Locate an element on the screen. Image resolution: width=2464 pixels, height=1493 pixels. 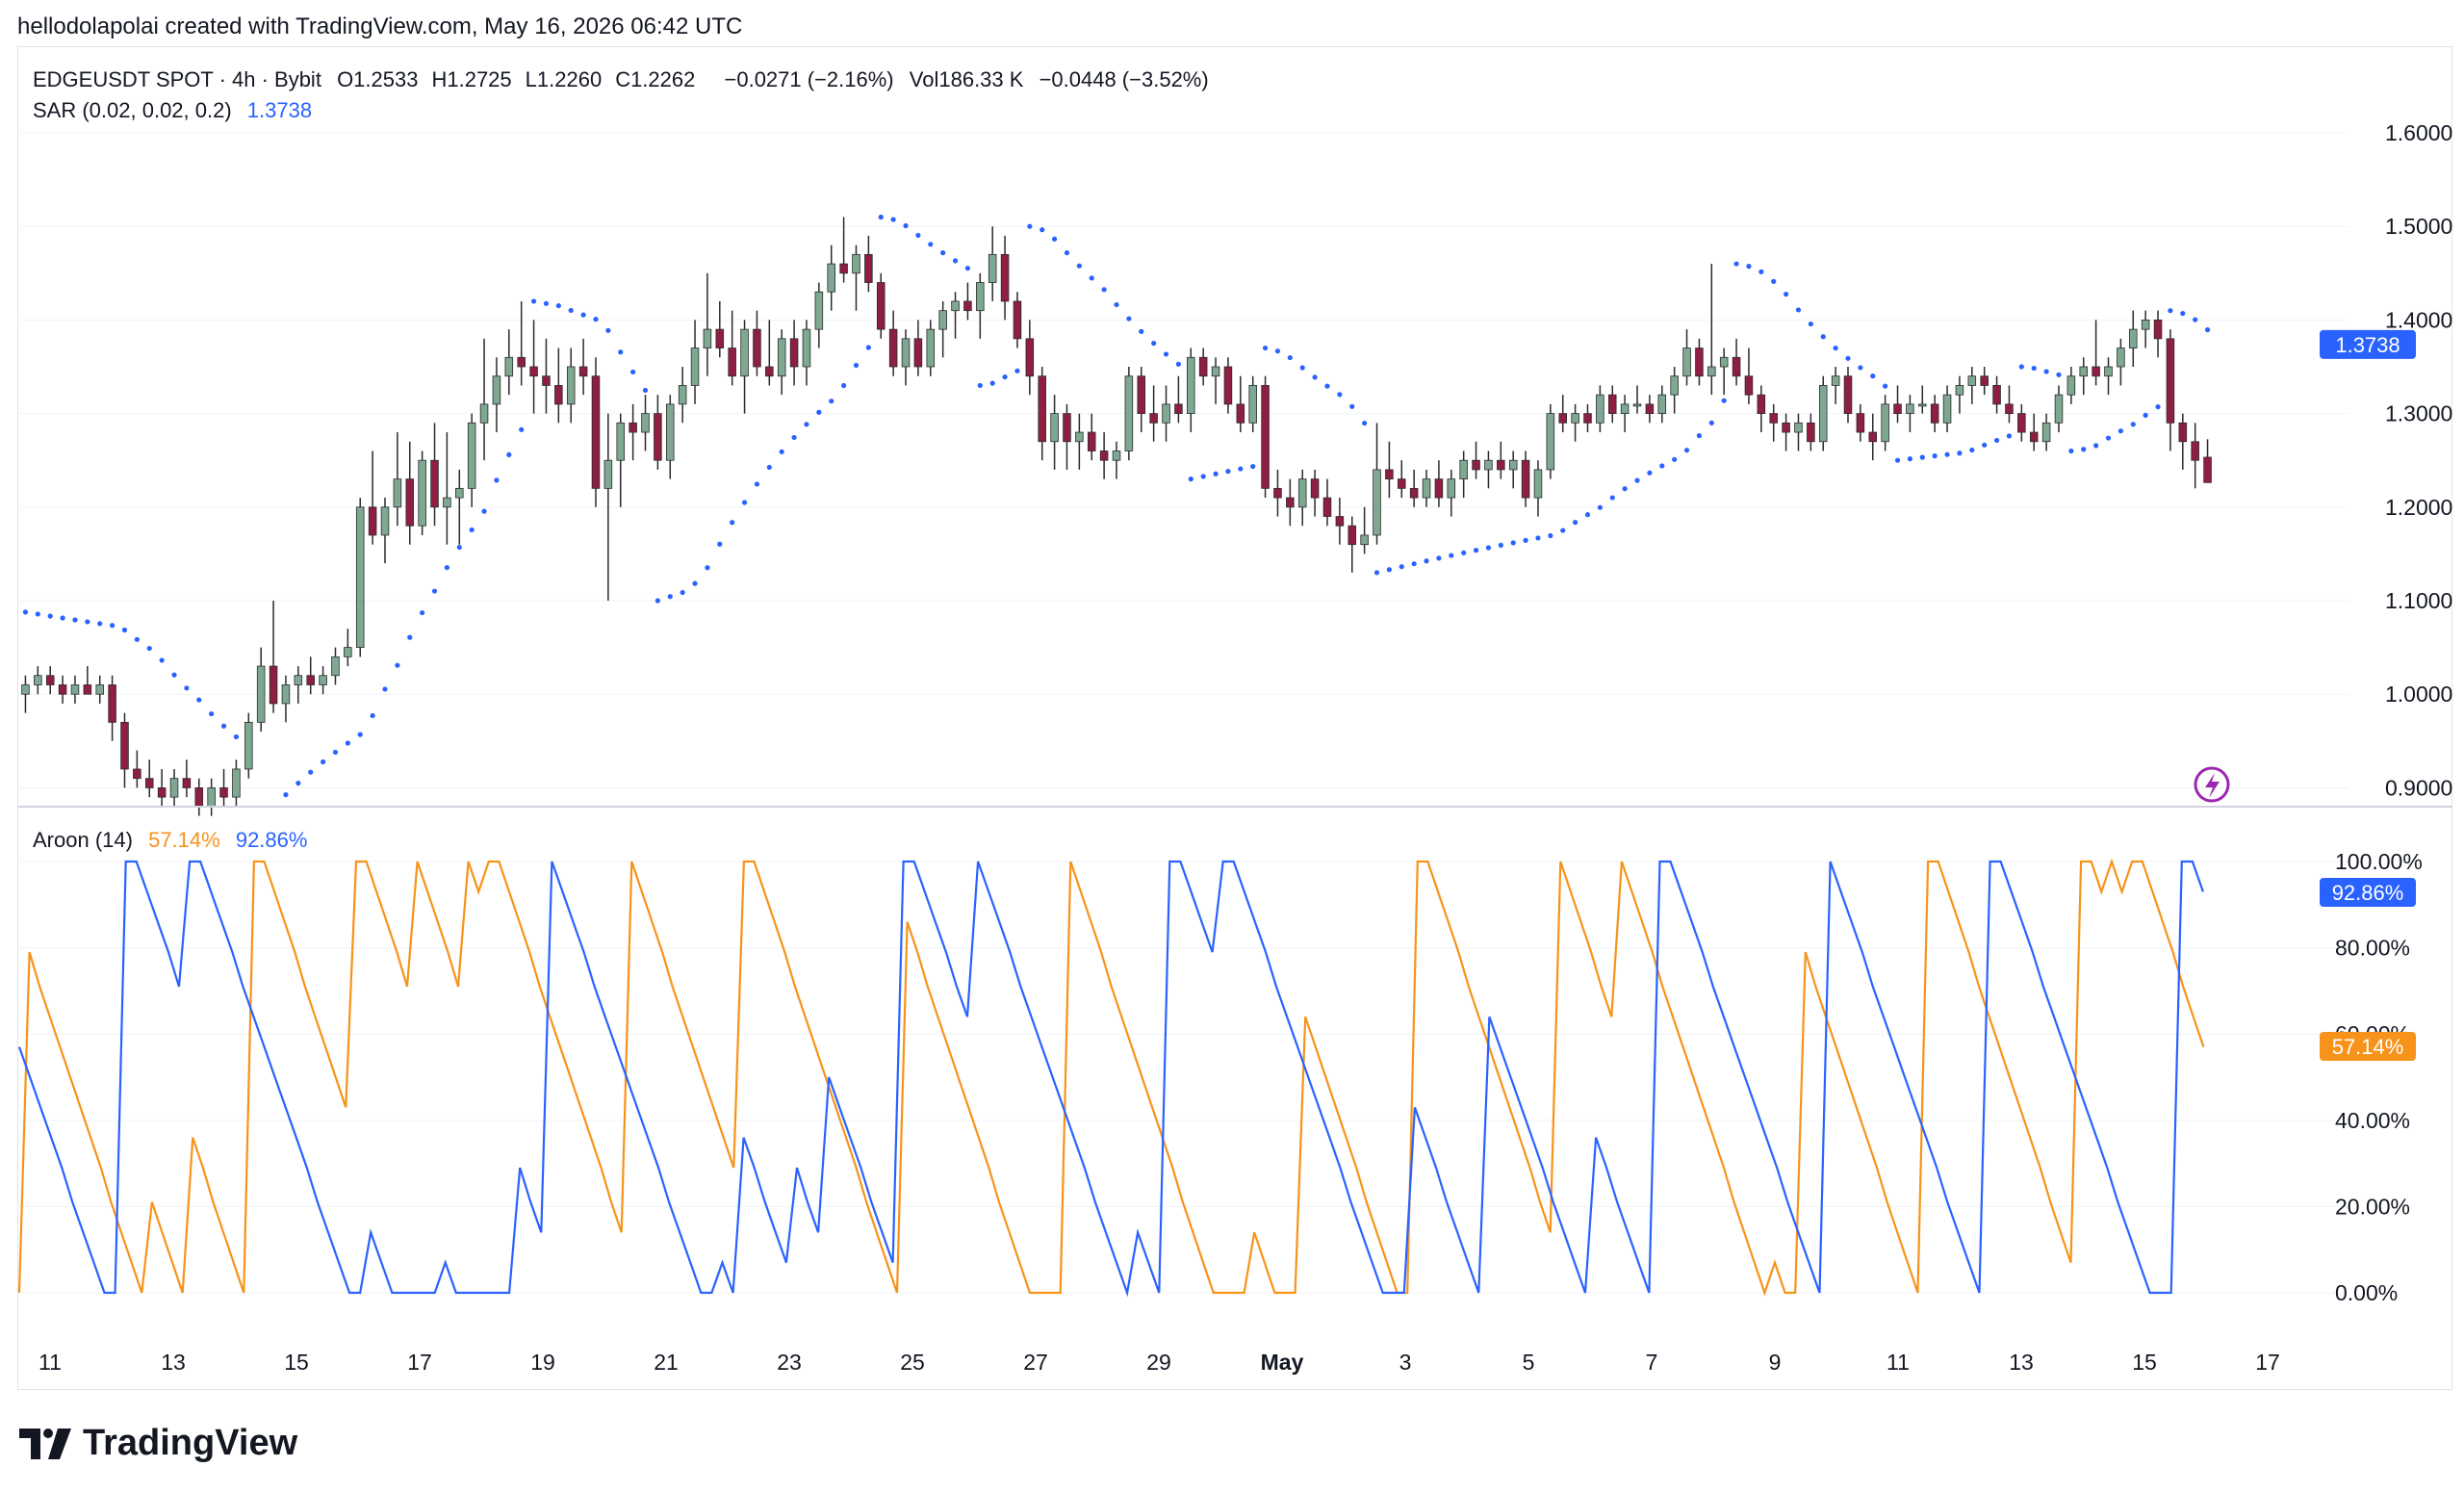
sar-label: SAR (0.02, 0.02, 0.2) is located at coordinates (132, 110).